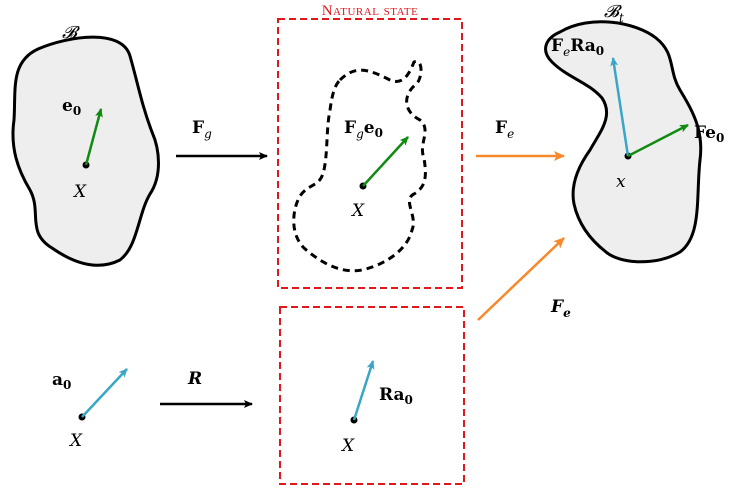  I want to click on label-Fe-upper: Fe, so click(504, 129).